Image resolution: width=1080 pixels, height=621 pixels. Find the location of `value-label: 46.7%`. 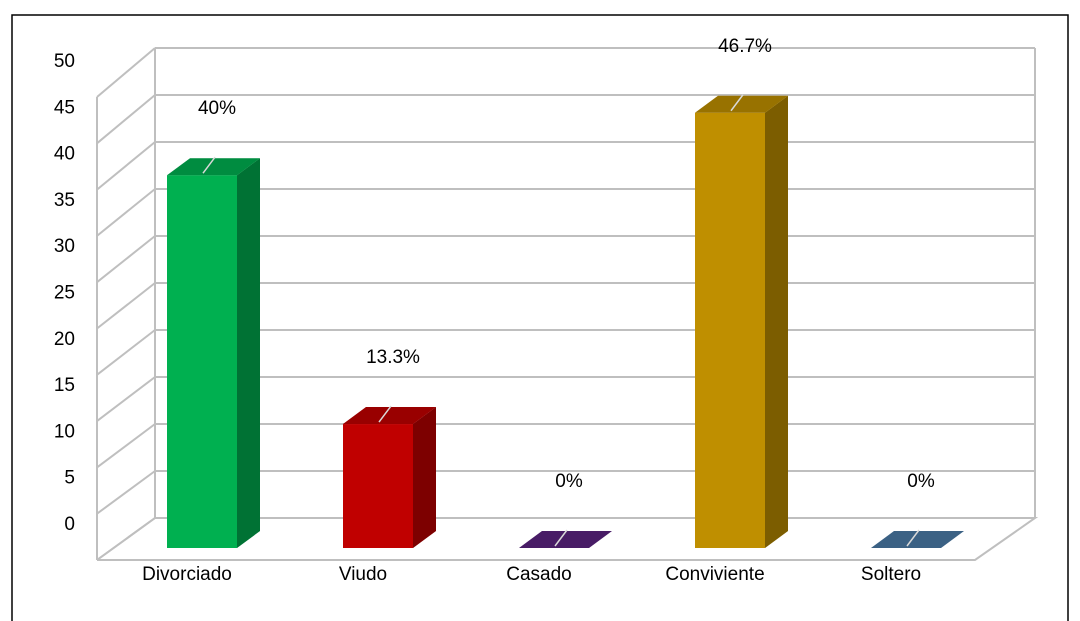

value-label: 46.7% is located at coordinates (745, 46).